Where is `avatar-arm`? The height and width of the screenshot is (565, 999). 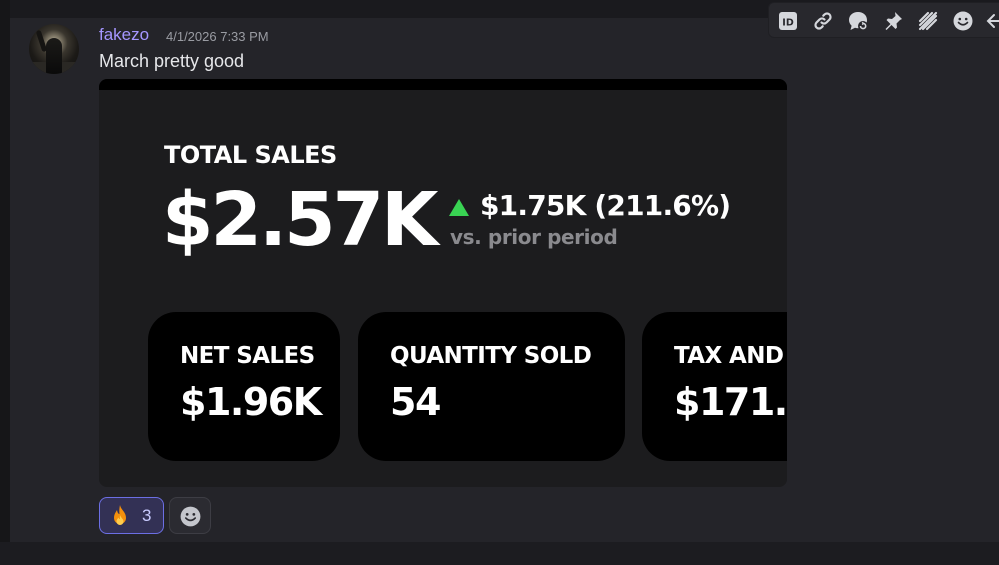 avatar-arm is located at coordinates (41, 41).